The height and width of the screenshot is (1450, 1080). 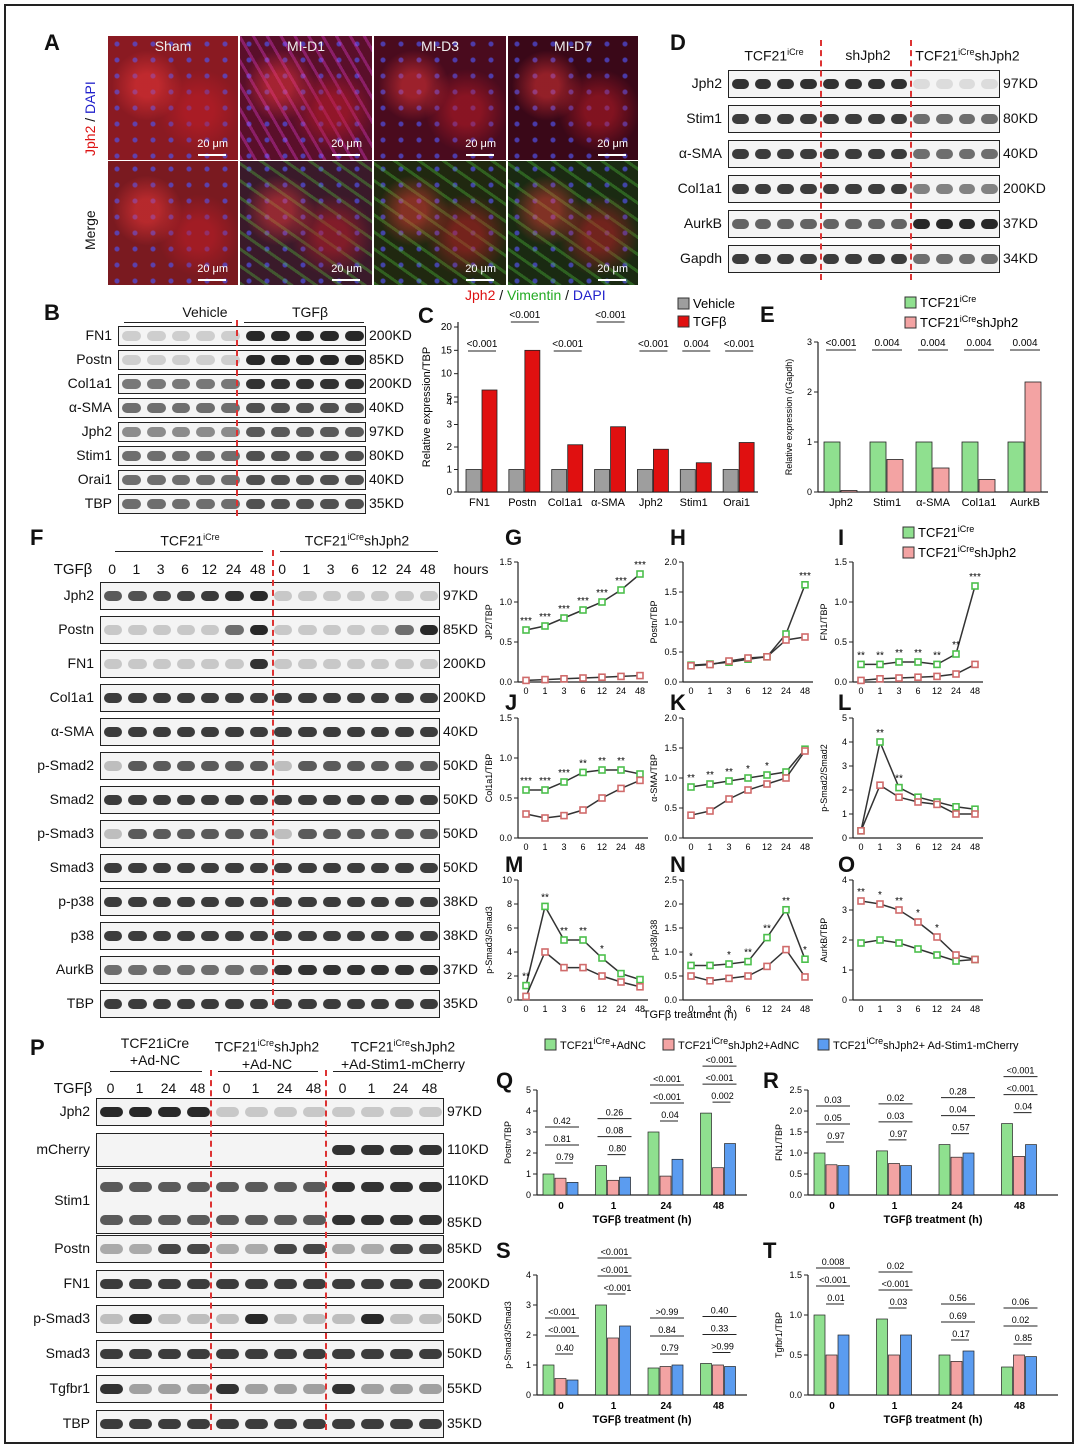 I want to click on chart-O-y-tick-label: 1, so click(x=844, y=970).